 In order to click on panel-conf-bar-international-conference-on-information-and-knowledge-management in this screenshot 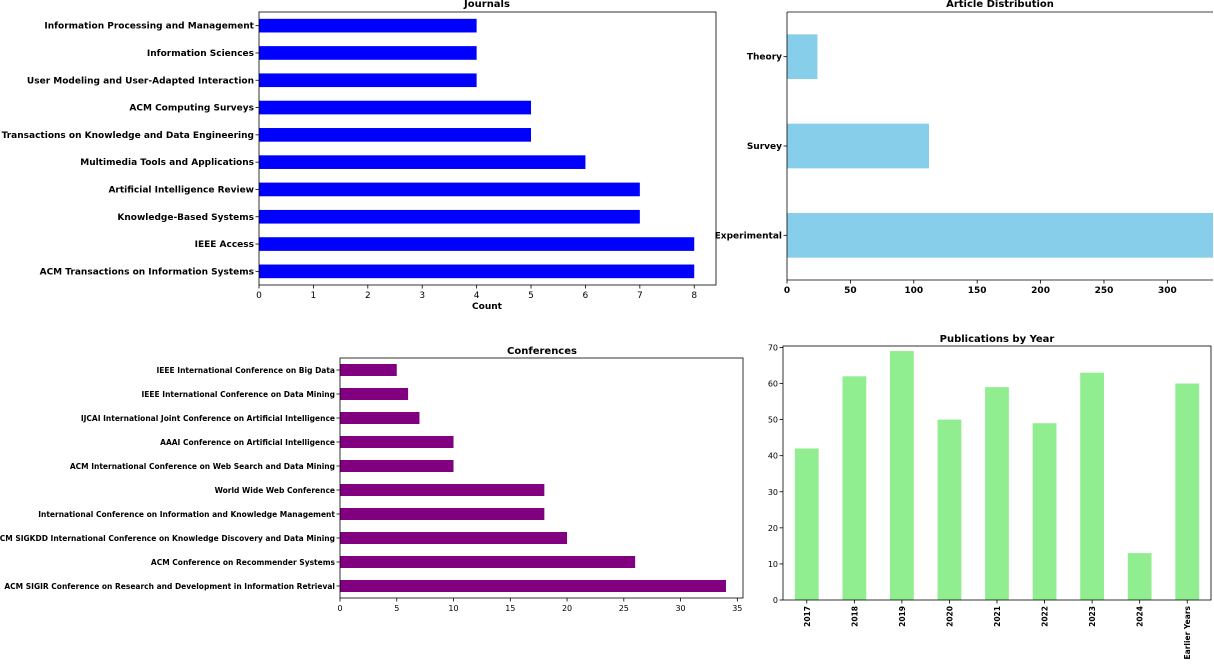, I will do `click(442, 514)`.